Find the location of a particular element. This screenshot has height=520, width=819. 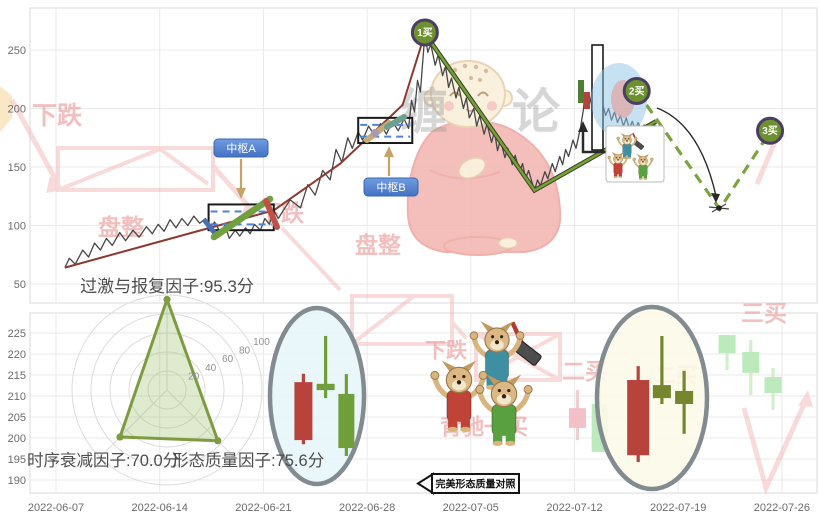

compare-tag: 完美形态质量对照 is located at coordinates (468, 483).